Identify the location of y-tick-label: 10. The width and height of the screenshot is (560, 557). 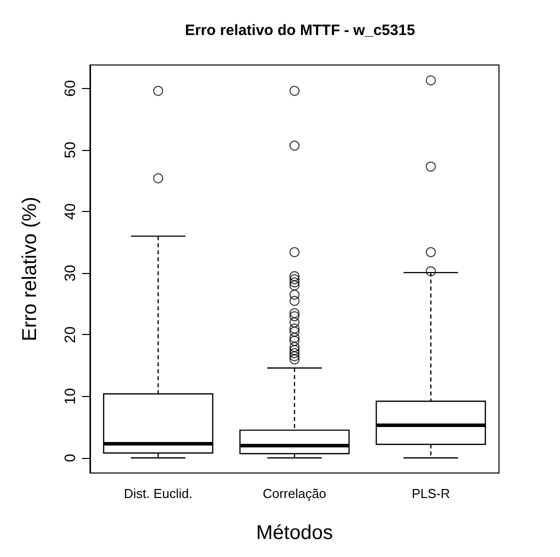
(70, 396).